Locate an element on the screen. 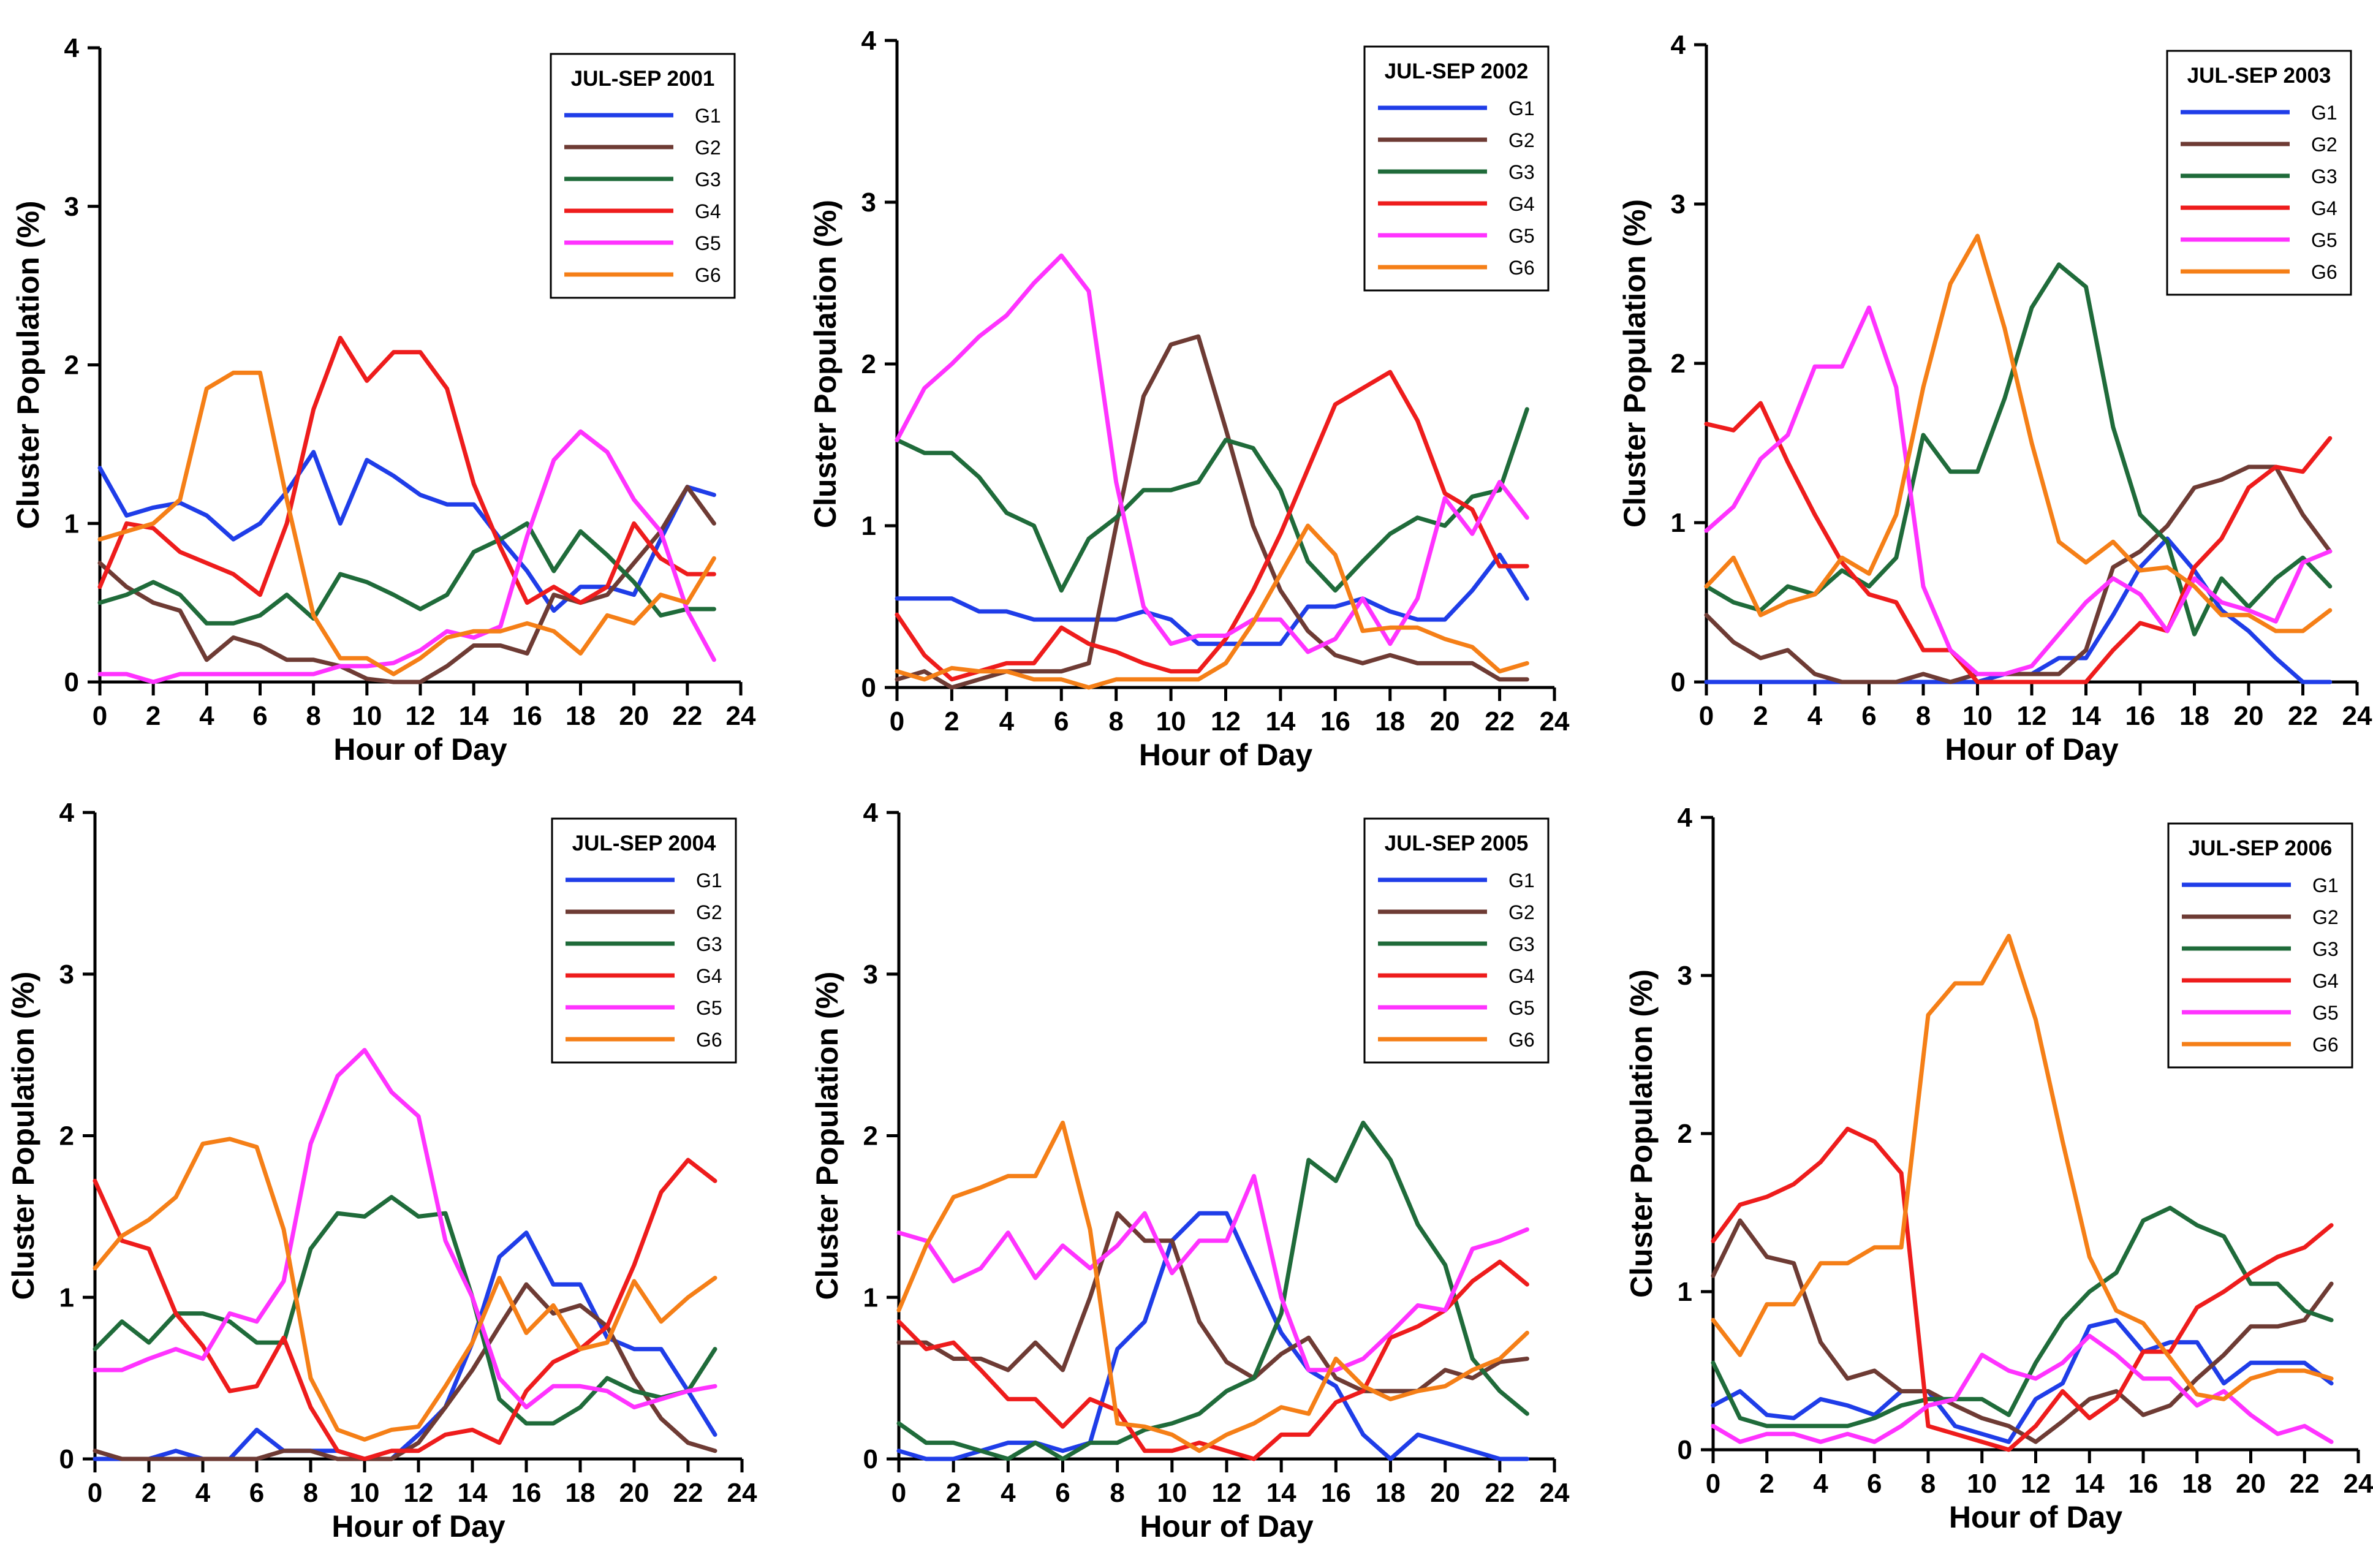 Image resolution: width=2373 pixels, height=1568 pixels. series-line-g3 is located at coordinates (405, 1311).